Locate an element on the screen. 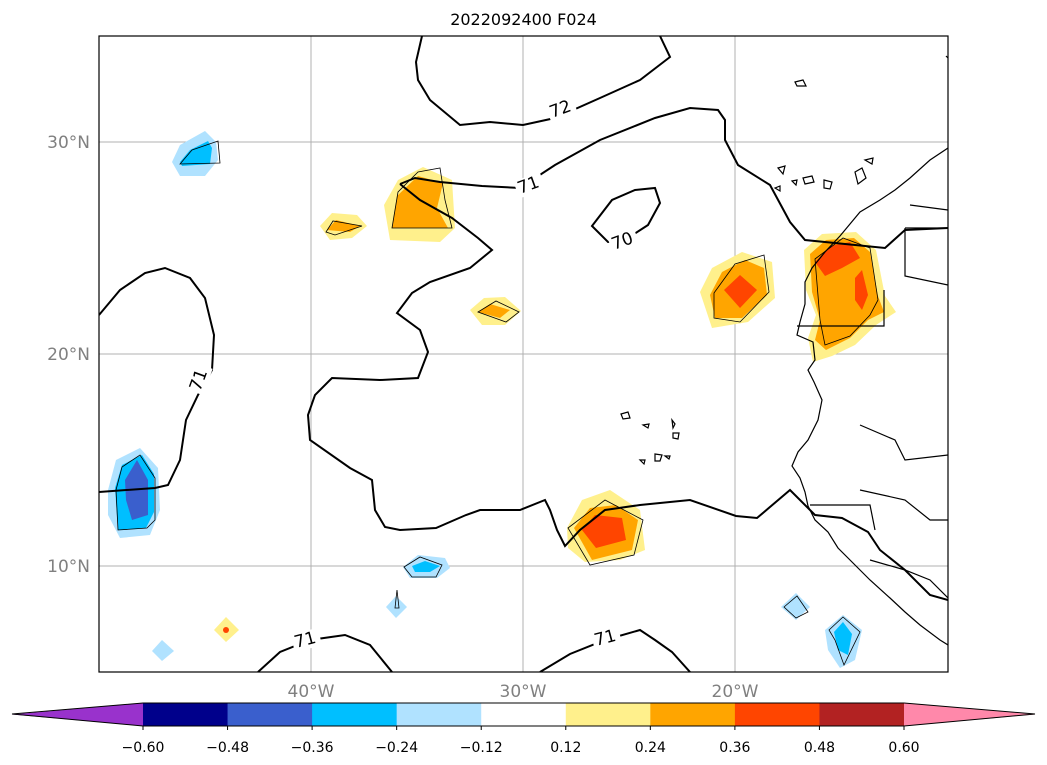 The width and height of the screenshot is (1047, 765). colorbar-tick-label: −0.48 is located at coordinates (227, 748).